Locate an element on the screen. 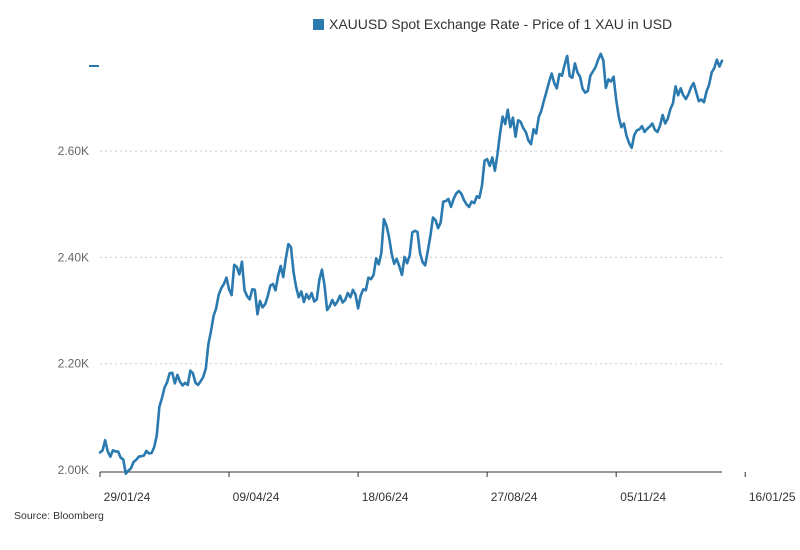 This screenshot has height=550, width=800. y-tick-label: 2.60K is located at coordinates (73, 151).